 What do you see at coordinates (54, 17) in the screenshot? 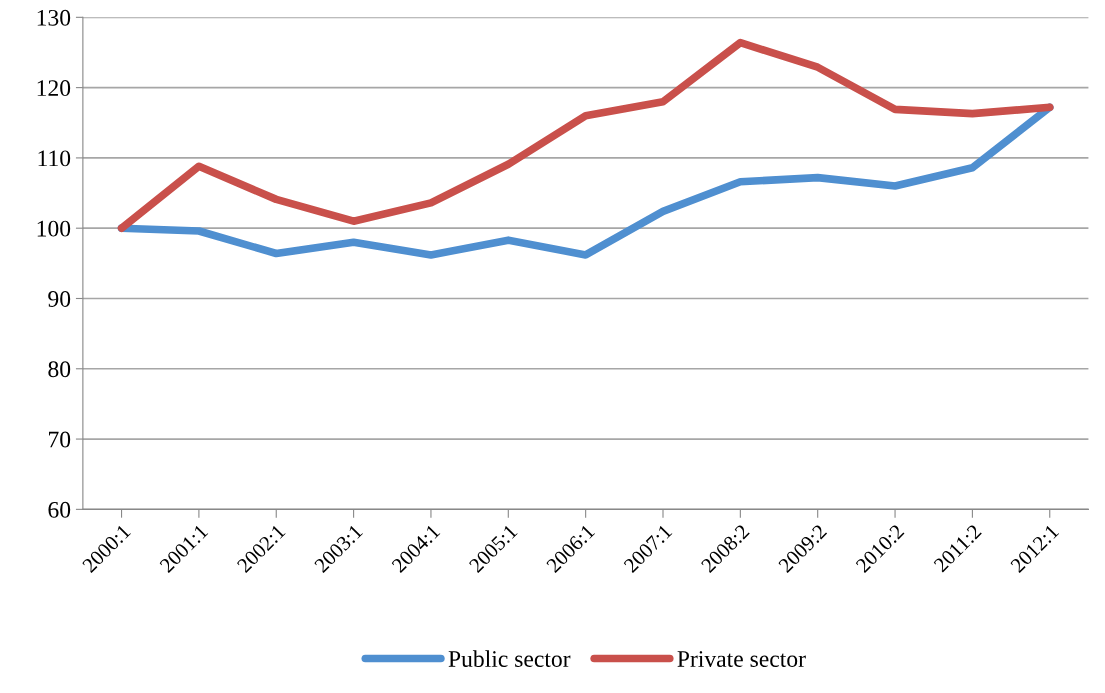
I see `y-tick-label: 130` at bounding box center [54, 17].